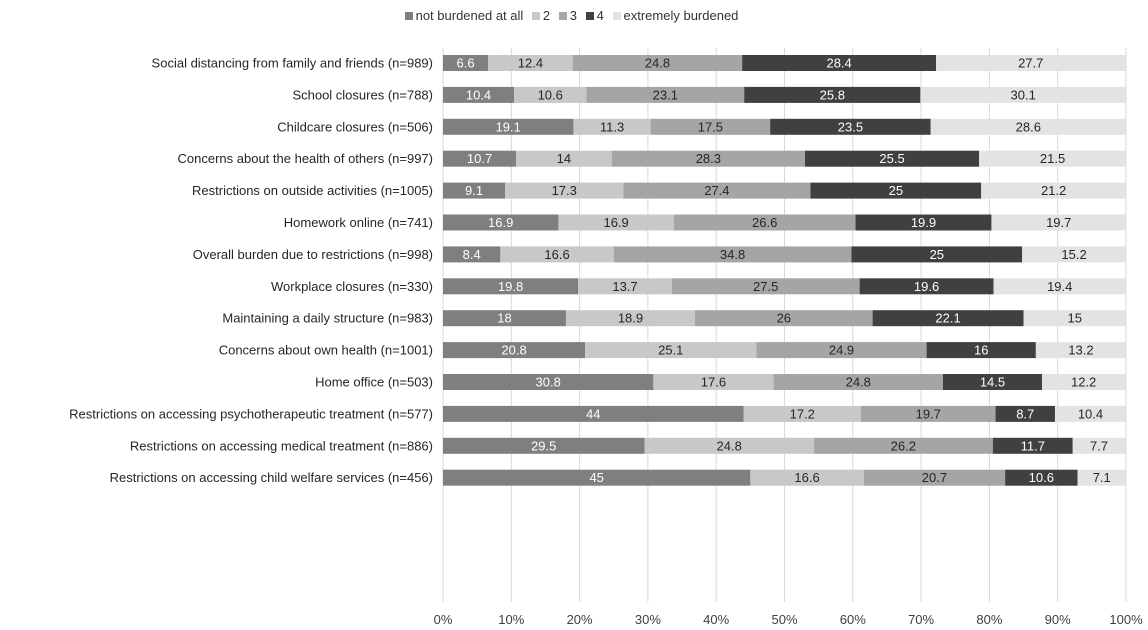  Describe the element at coordinates (630, 318) in the screenshot. I see `data-label: 18.9` at that location.